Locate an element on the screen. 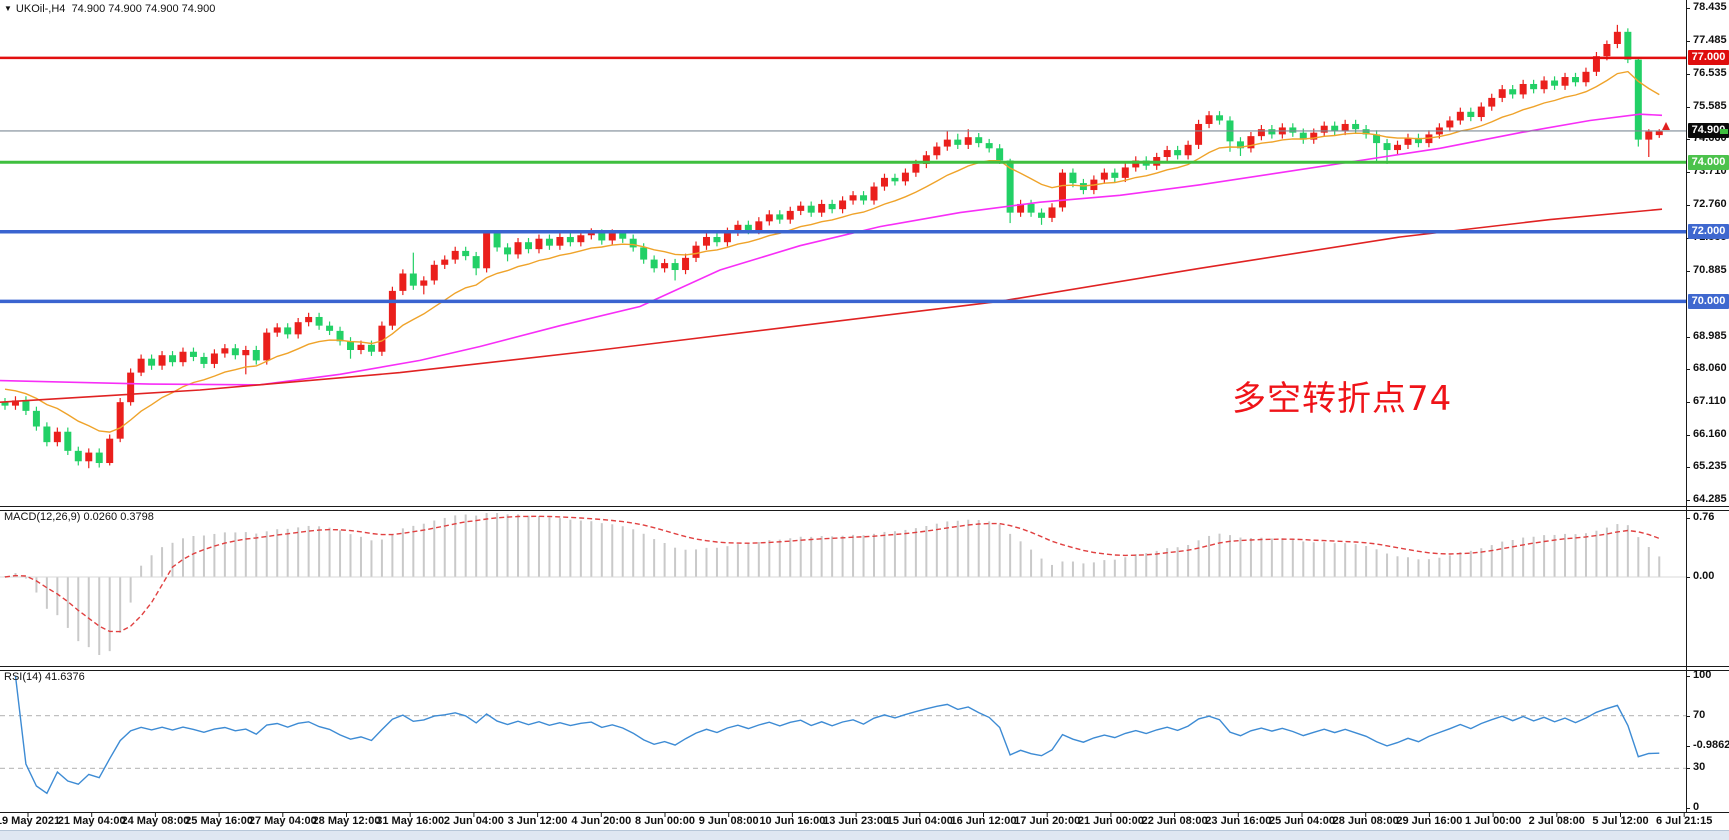 This screenshot has height=840, width=1729. symbol-dropdown-icon: ▼ is located at coordinates (8, 8).